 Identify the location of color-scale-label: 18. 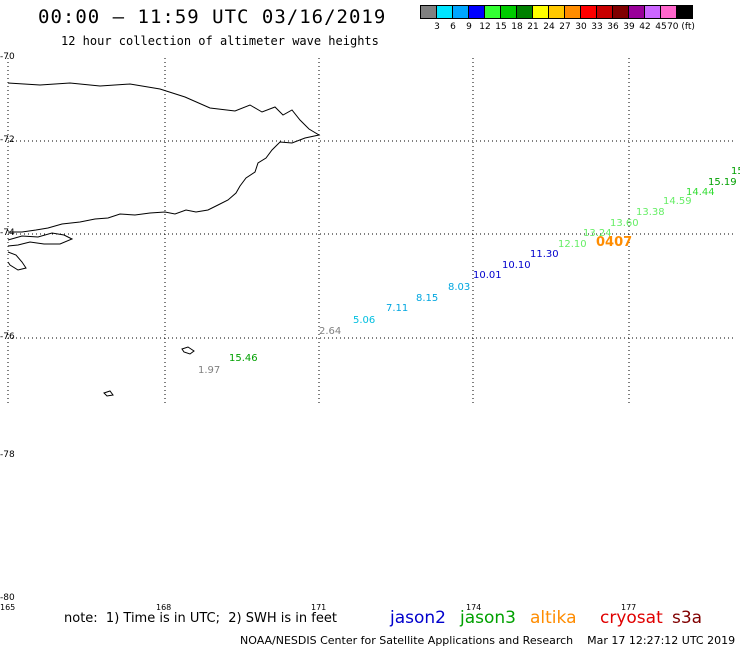
(517, 27).